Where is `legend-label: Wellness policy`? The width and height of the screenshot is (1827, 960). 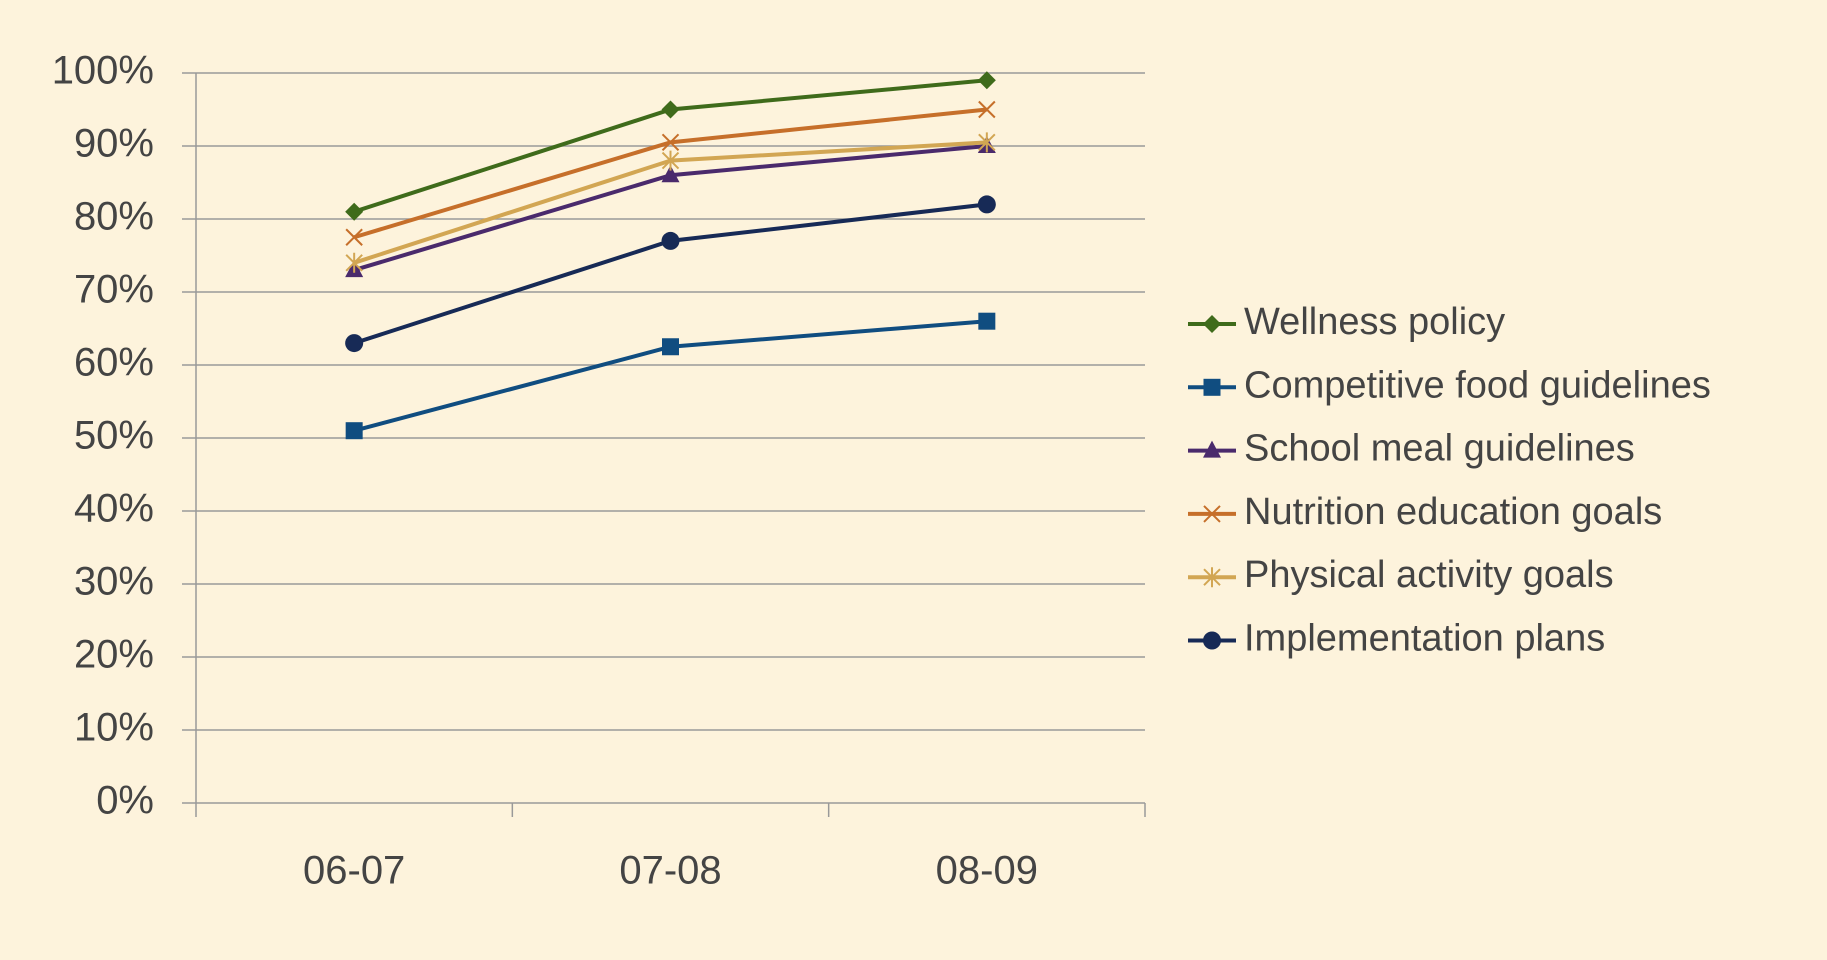
legend-label: Wellness policy is located at coordinates (1374, 322).